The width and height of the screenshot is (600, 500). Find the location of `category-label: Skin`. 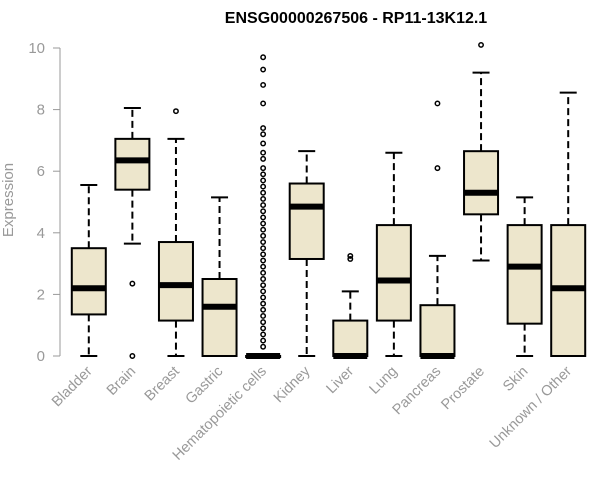

category-label: Skin is located at coordinates (515, 379).